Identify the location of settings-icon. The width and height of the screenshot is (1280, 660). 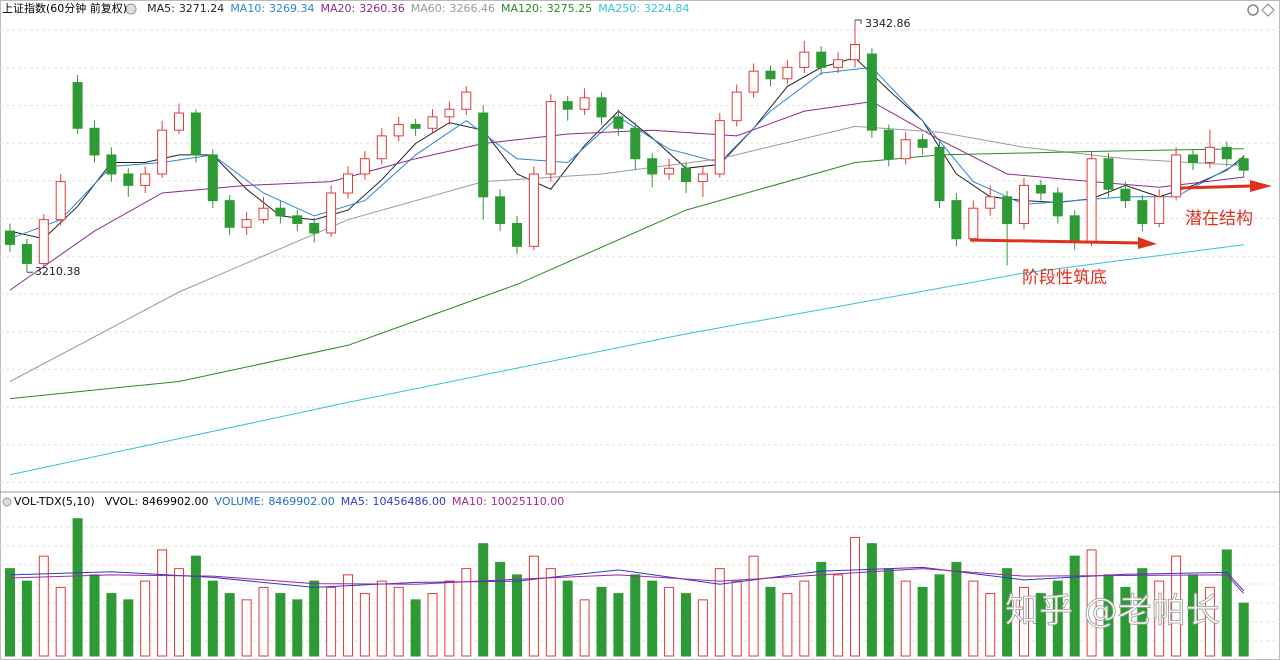
(1253, 10).